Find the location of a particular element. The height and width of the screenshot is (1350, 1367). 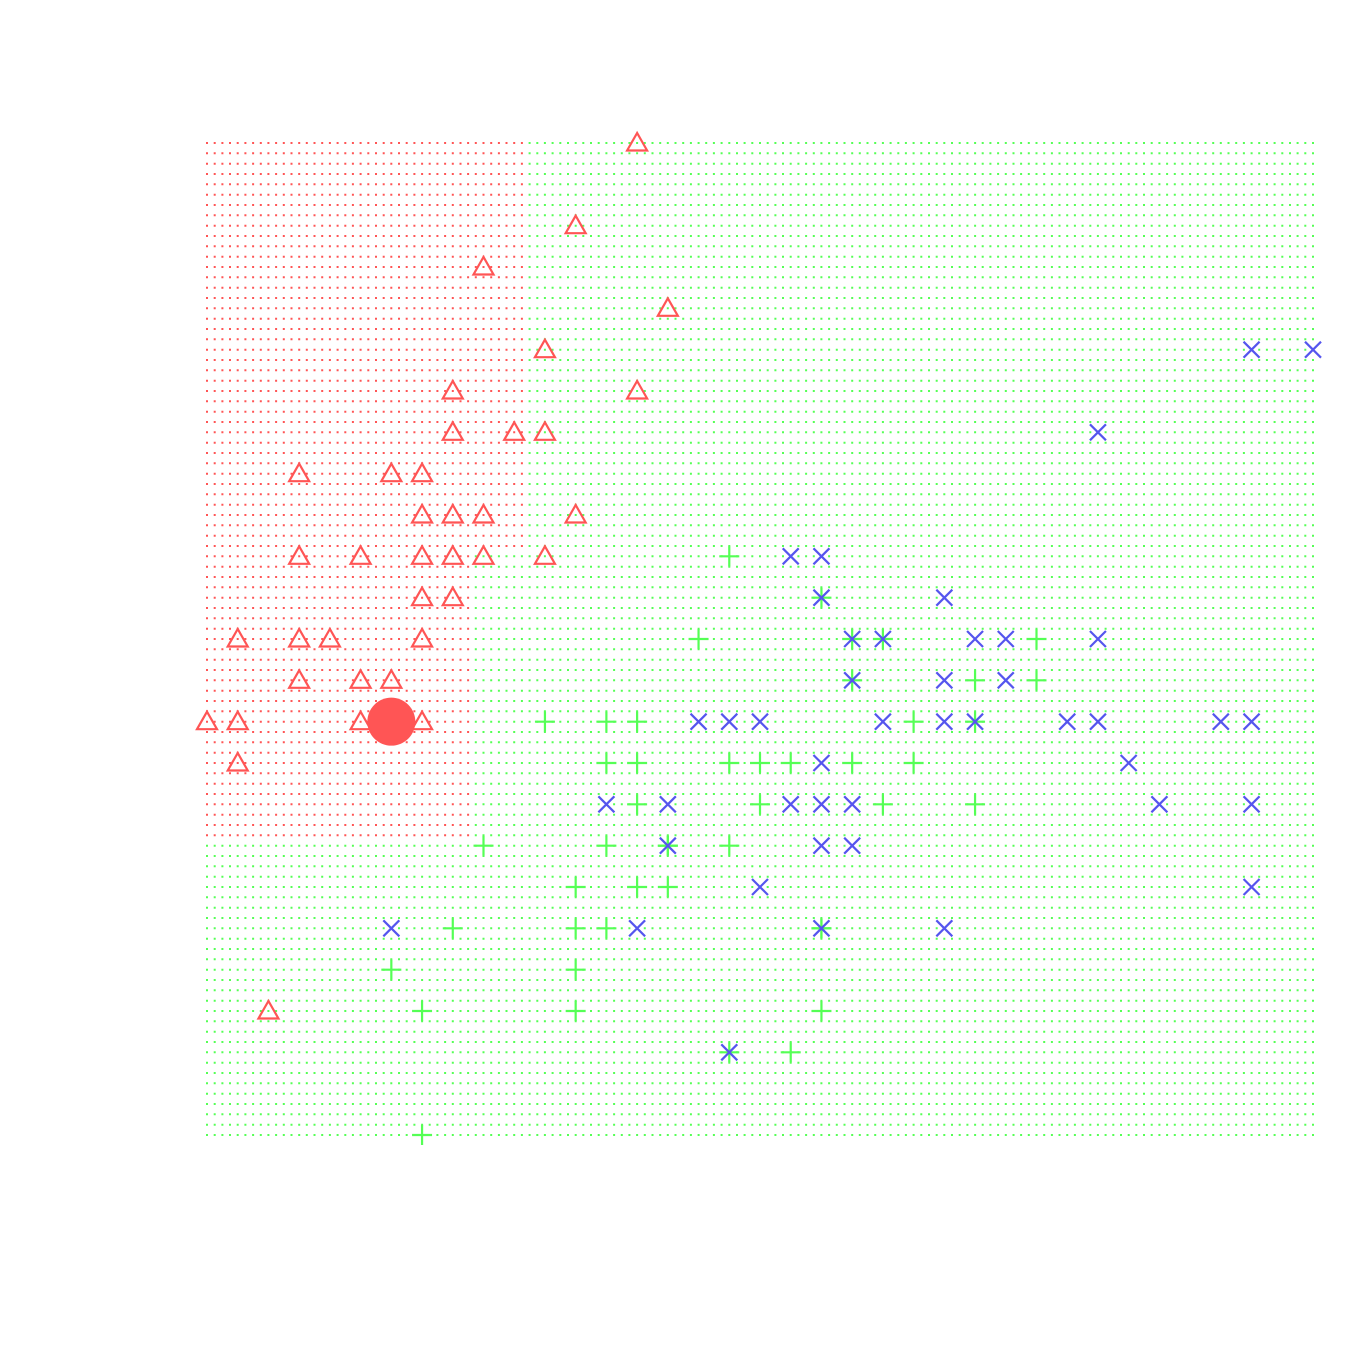

region-dots-class1 is located at coordinates (364, 489).